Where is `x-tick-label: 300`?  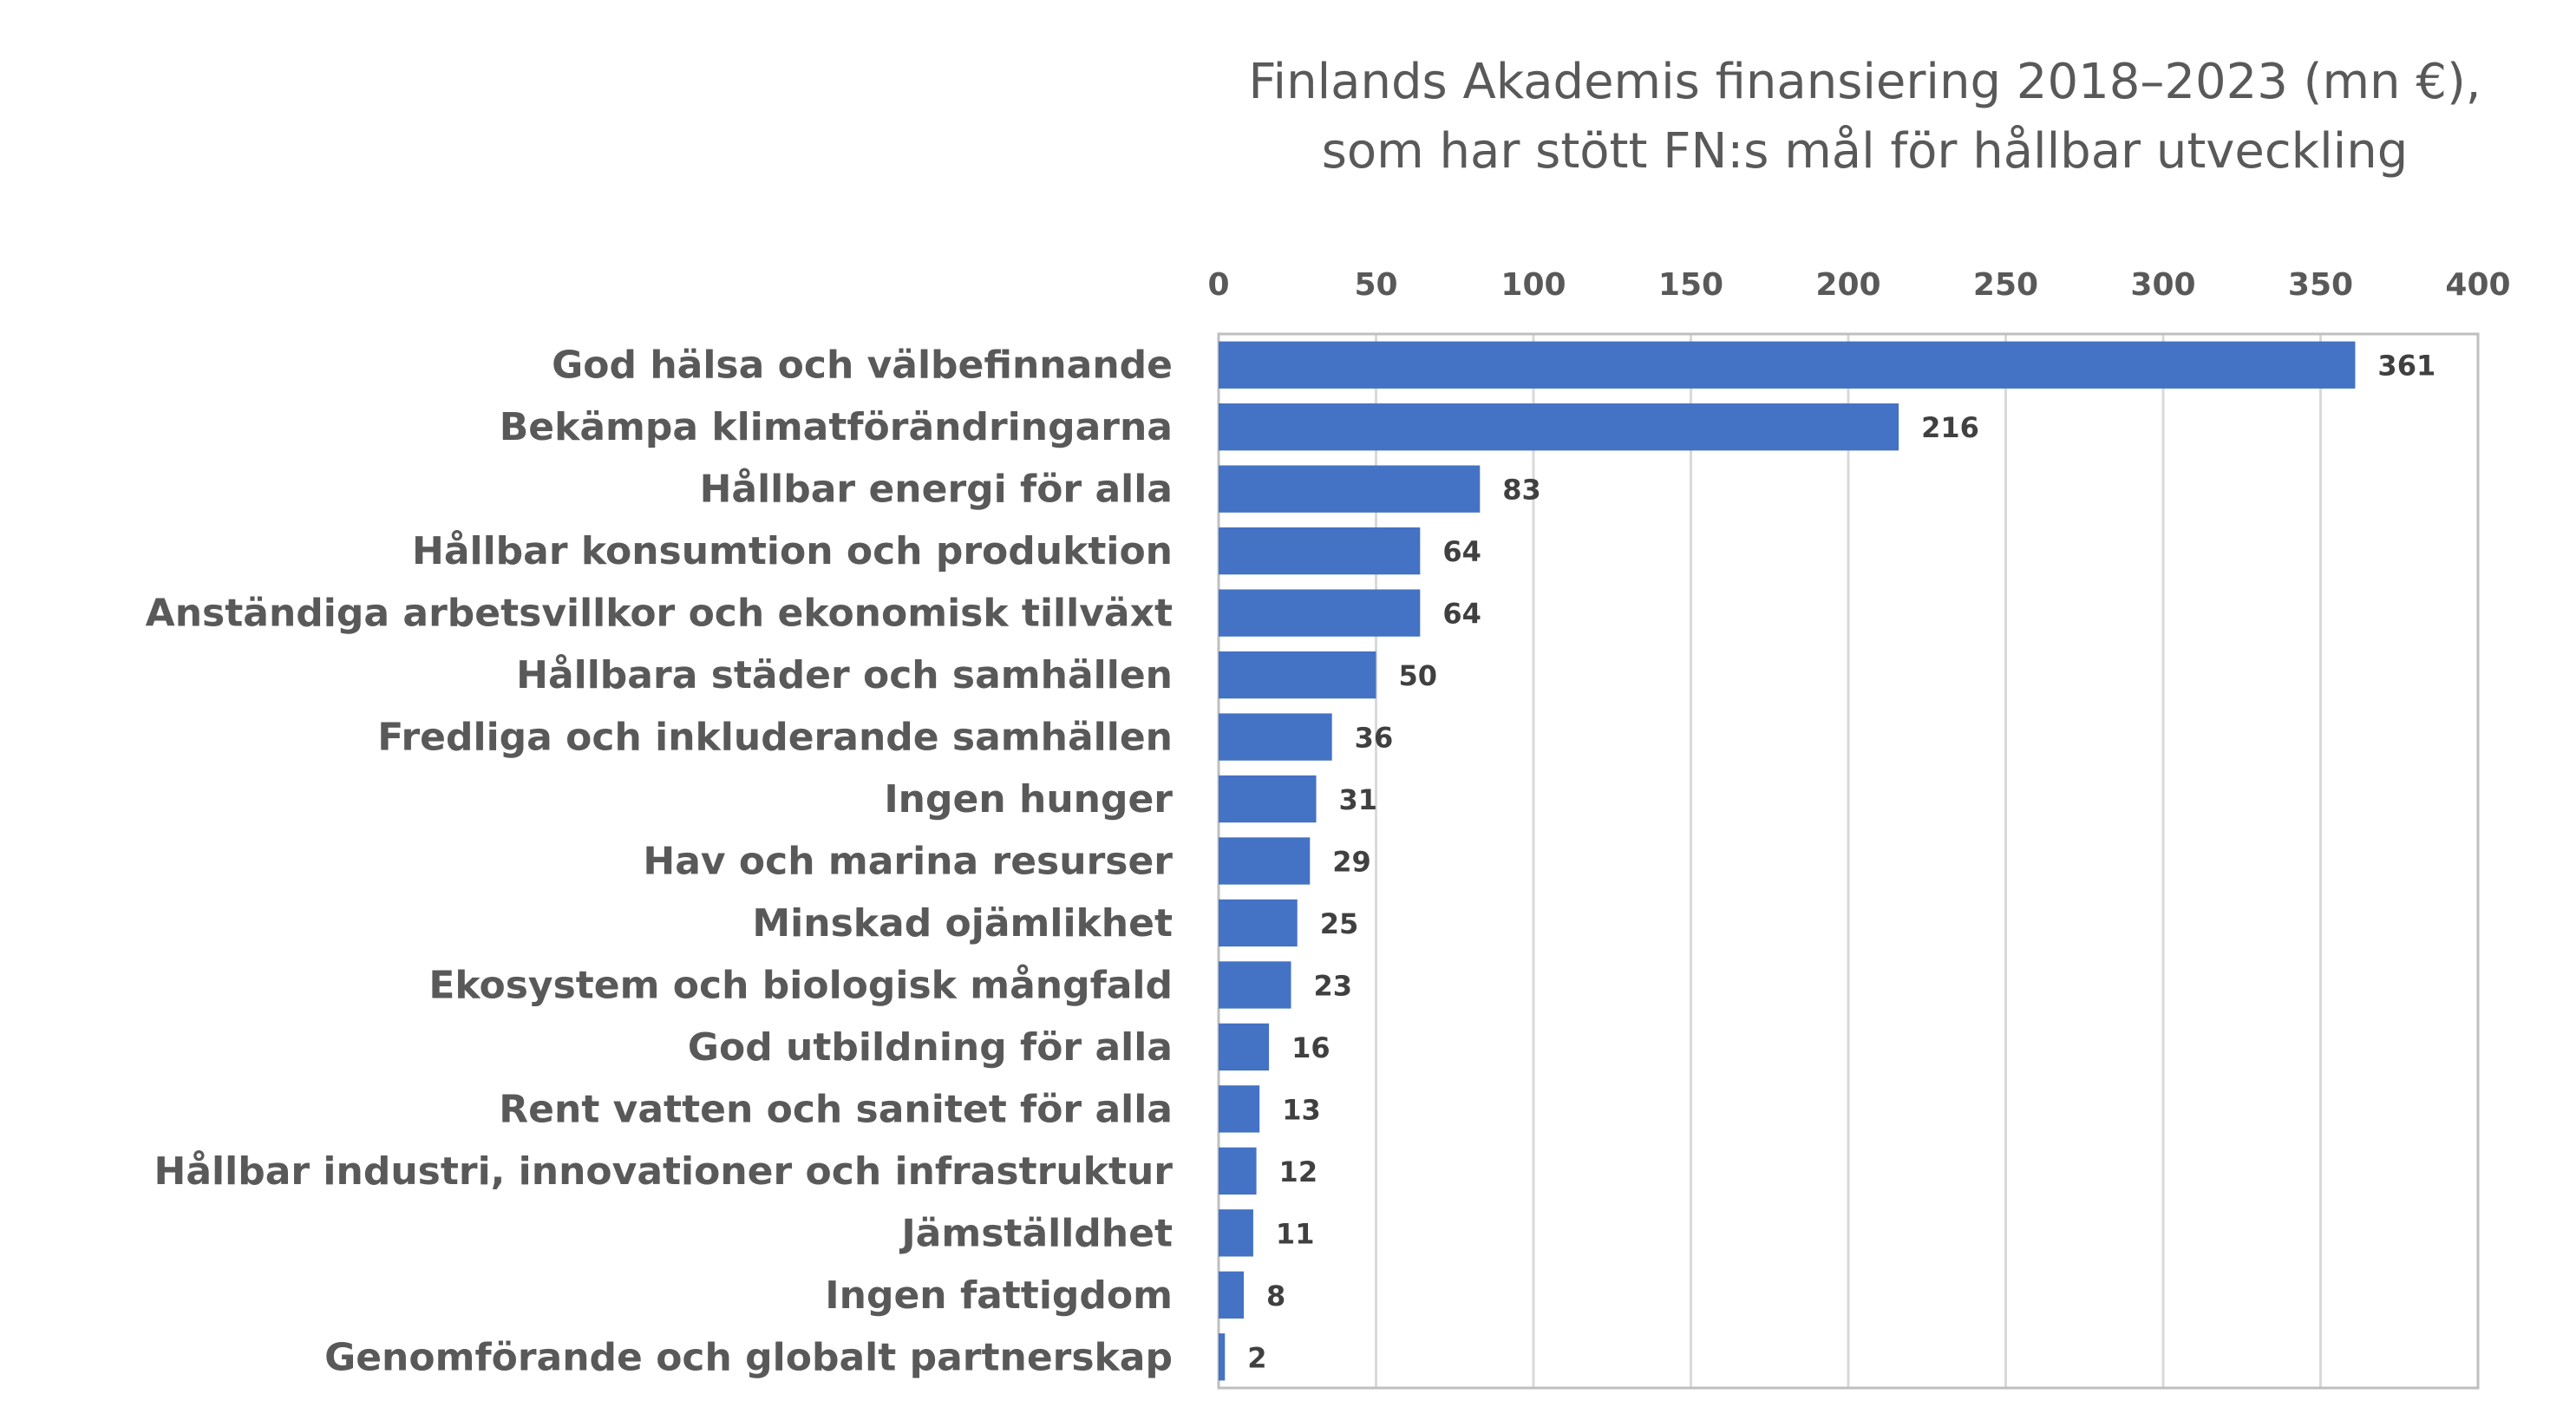
x-tick-label: 300 is located at coordinates (2162, 285).